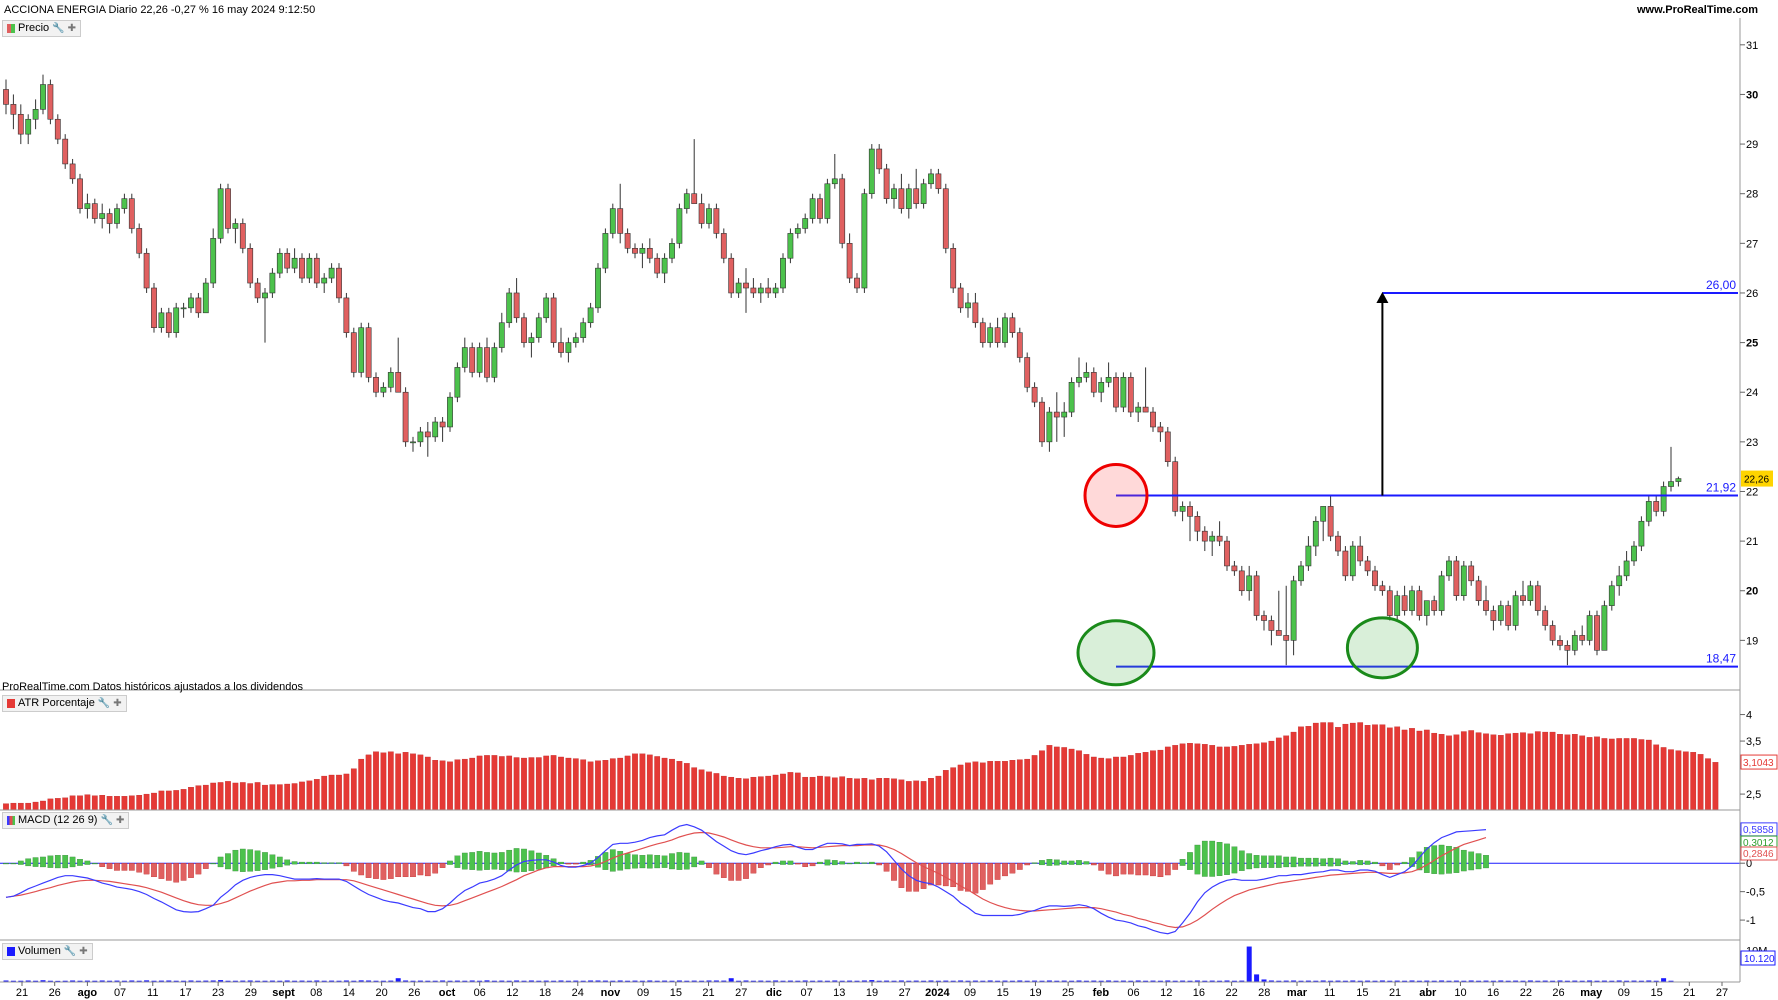  What do you see at coordinates (1752, 393) in the screenshot?
I see `price-tick-label: 24` at bounding box center [1752, 393].